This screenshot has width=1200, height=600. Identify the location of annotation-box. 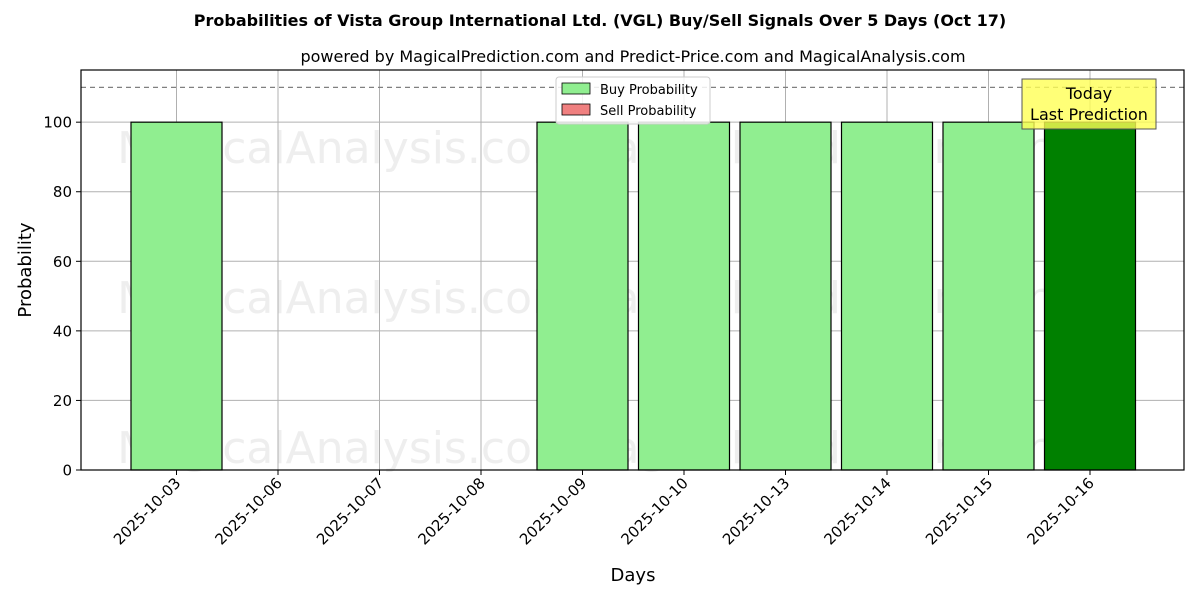
(1089, 104).